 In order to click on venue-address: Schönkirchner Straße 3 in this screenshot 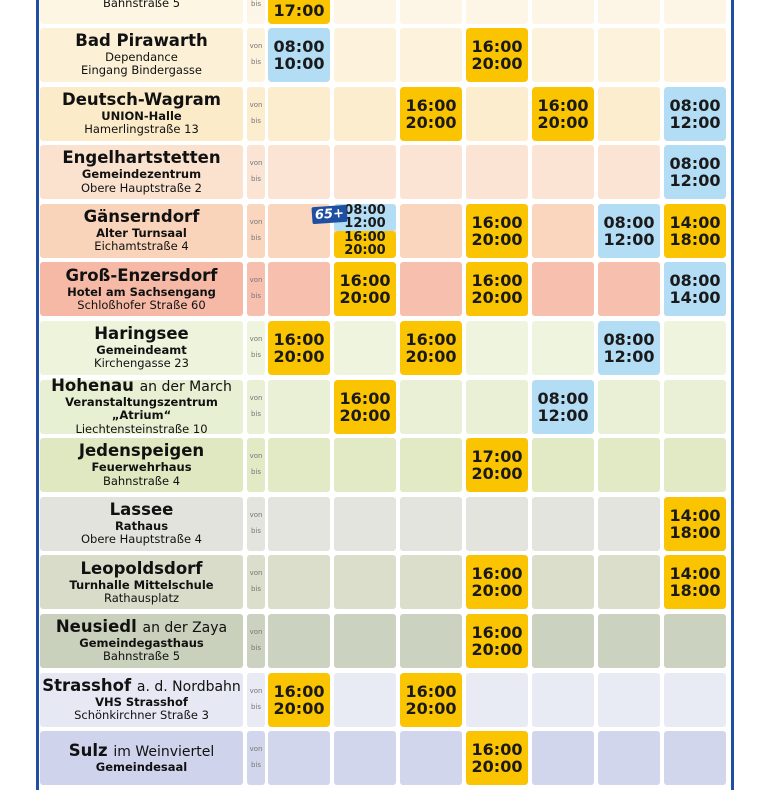, I will do `click(141, 715)`.